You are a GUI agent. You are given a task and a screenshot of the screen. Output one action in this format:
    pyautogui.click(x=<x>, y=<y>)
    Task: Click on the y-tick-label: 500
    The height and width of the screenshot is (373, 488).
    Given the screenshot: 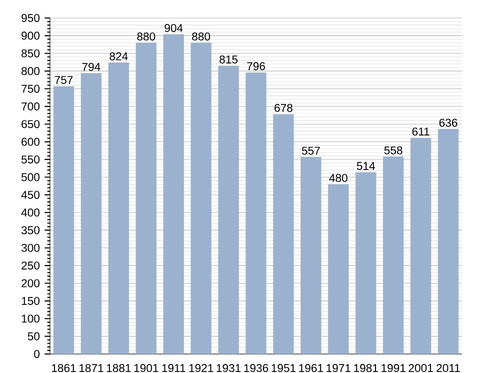 What is the action you would take?
    pyautogui.click(x=31, y=177)
    